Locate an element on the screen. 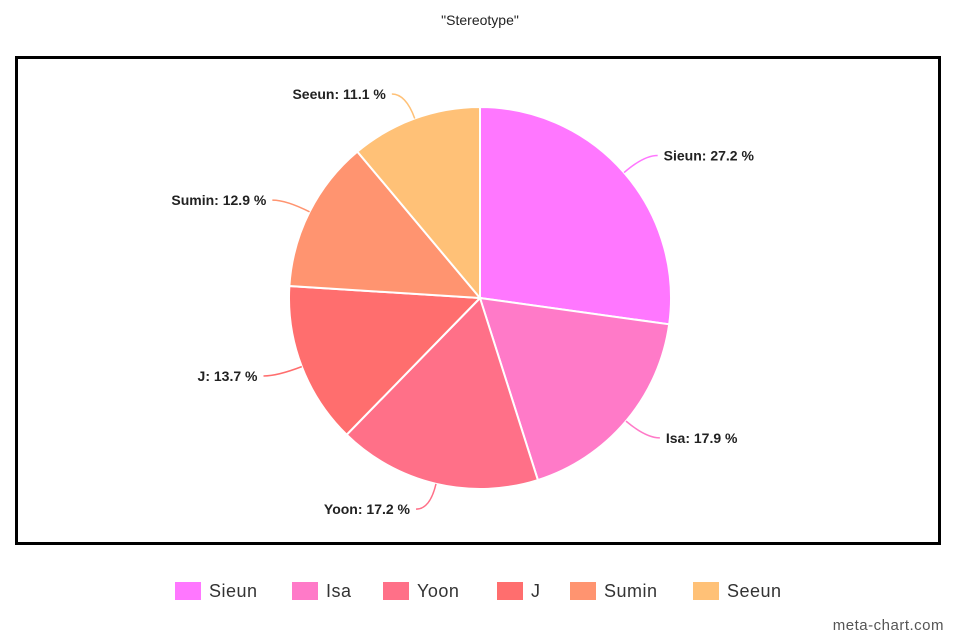 This screenshot has width=960, height=640. legend-label-j: J is located at coordinates (536, 590).